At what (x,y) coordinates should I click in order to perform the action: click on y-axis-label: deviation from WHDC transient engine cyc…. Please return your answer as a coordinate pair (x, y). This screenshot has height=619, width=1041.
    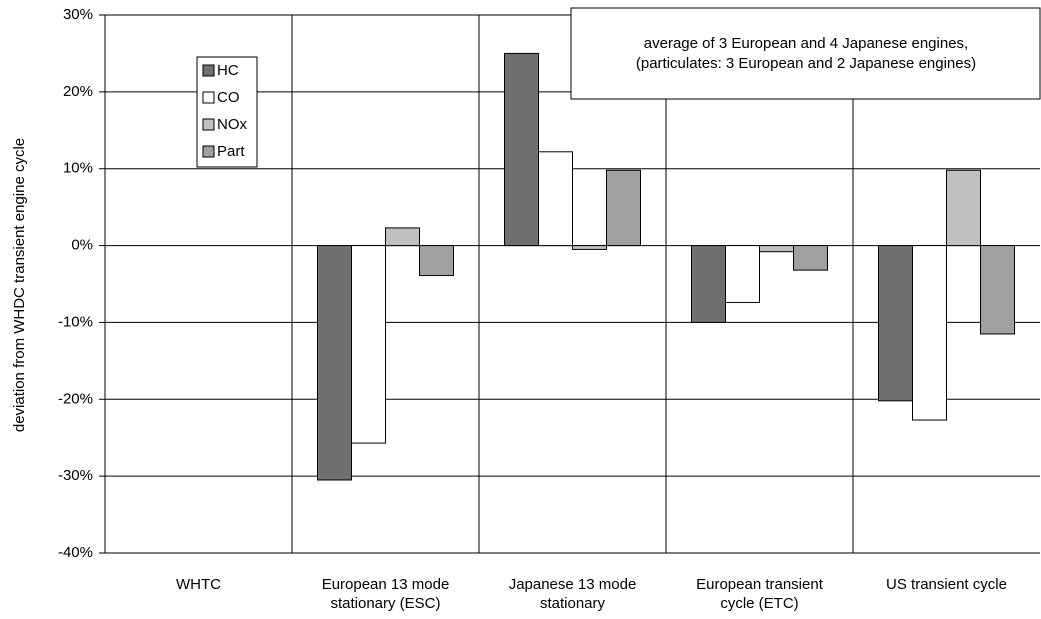
    Looking at the image, I should click on (19, 285).